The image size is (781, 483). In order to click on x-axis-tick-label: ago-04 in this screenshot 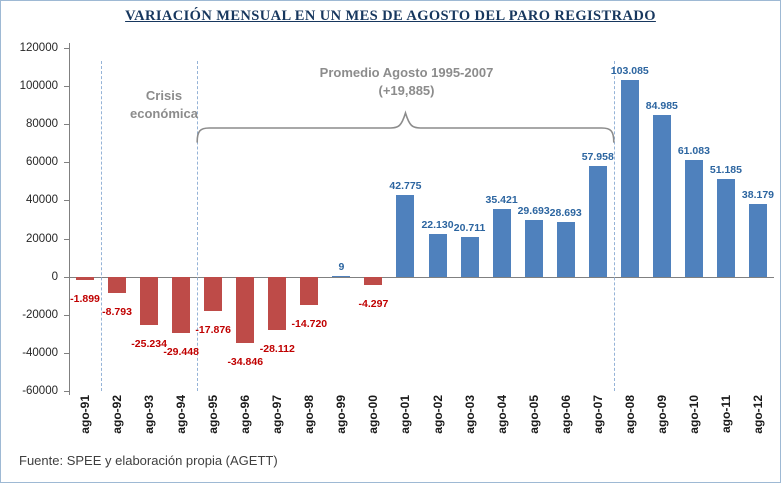, I will do `click(501, 414)`.